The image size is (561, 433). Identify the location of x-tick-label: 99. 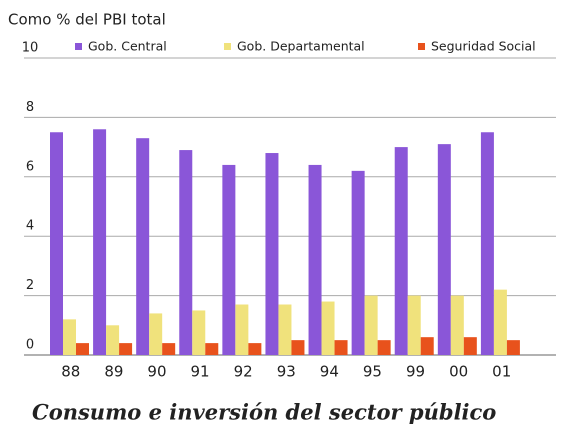
(415, 372).